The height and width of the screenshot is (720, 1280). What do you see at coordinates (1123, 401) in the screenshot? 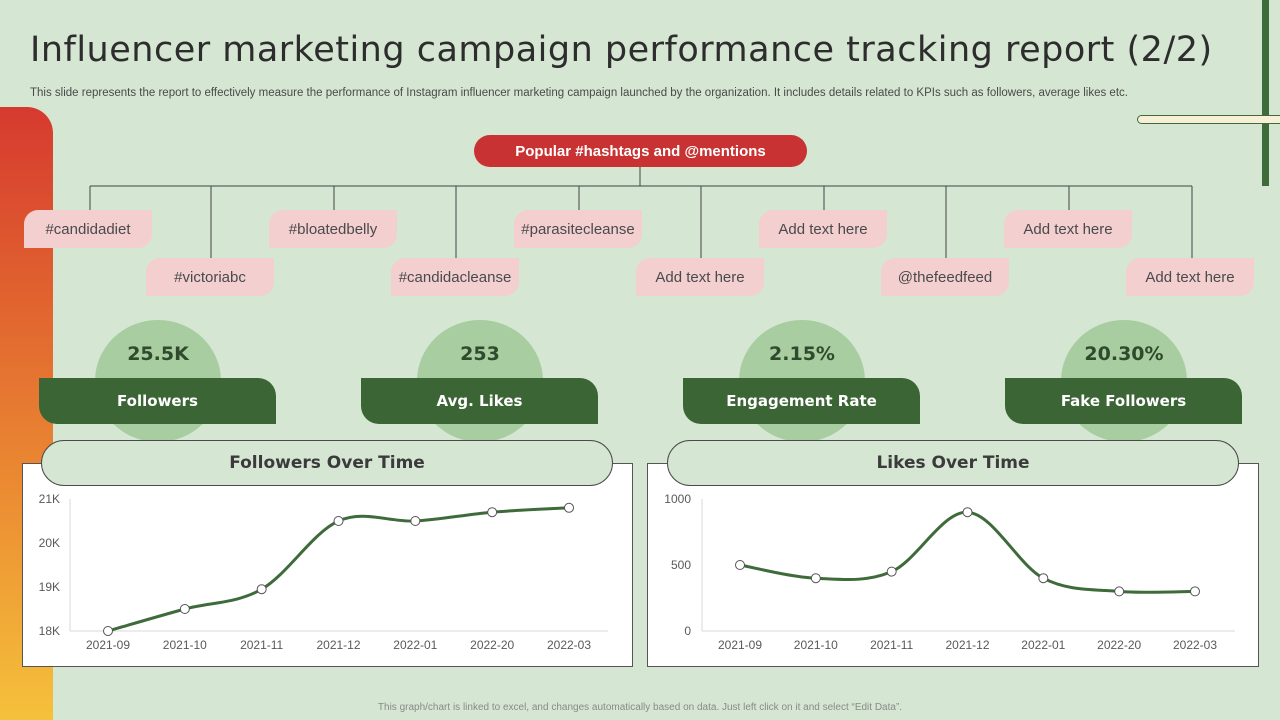
I see `kpi-label-fake-followers: Fake Followers` at bounding box center [1123, 401].